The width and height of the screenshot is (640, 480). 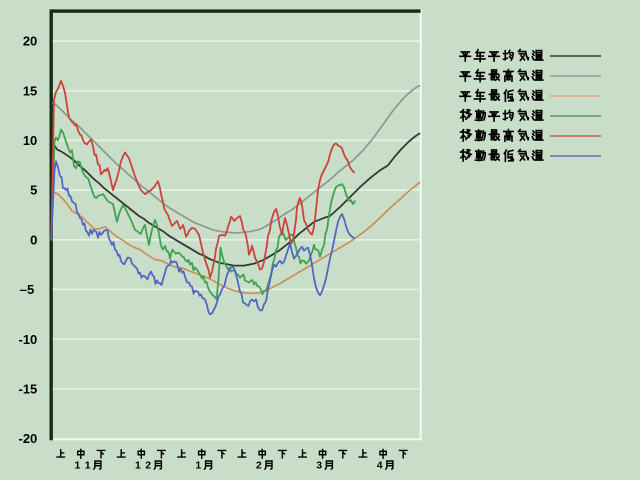 What do you see at coordinates (30, 90) in the screenshot?
I see `svg-text: 15` at bounding box center [30, 90].